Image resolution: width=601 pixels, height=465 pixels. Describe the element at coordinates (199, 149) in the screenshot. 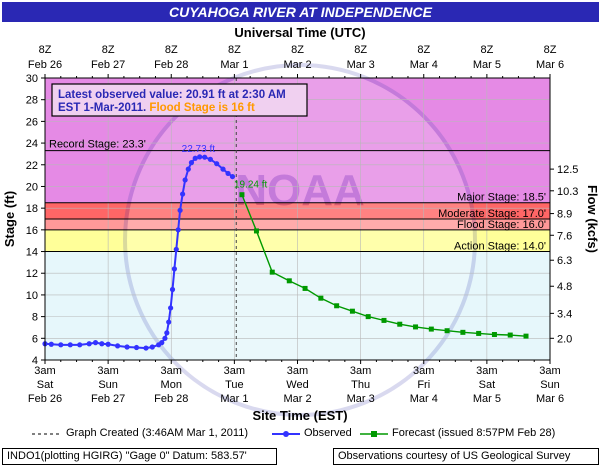

I see `observed-peak-label: 22.73 ft` at that location.